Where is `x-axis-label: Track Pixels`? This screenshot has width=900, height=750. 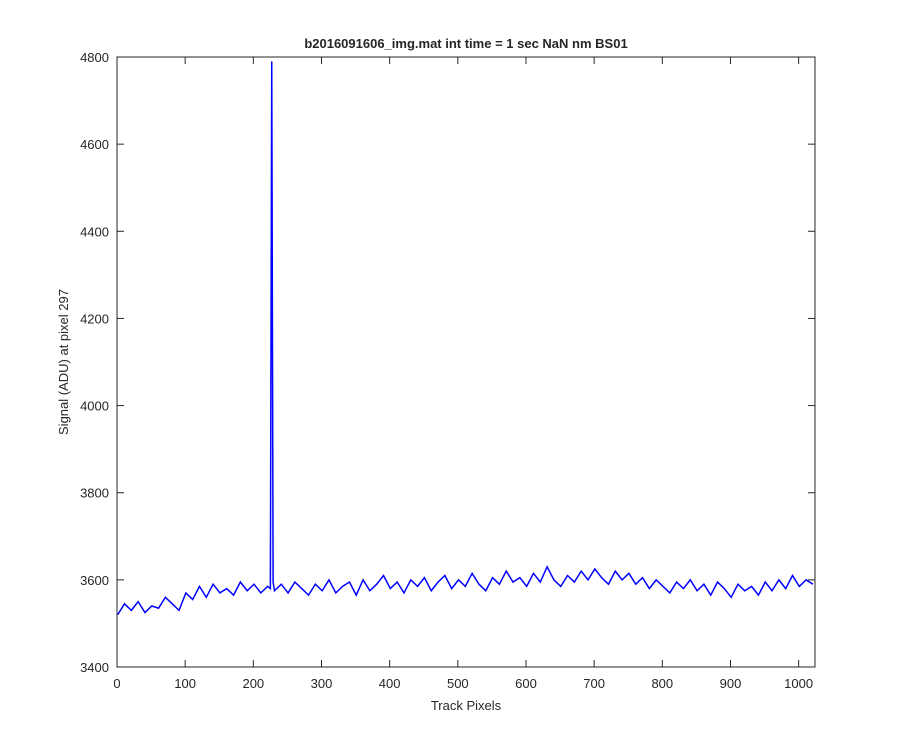 x-axis-label: Track Pixels is located at coordinates (466, 705).